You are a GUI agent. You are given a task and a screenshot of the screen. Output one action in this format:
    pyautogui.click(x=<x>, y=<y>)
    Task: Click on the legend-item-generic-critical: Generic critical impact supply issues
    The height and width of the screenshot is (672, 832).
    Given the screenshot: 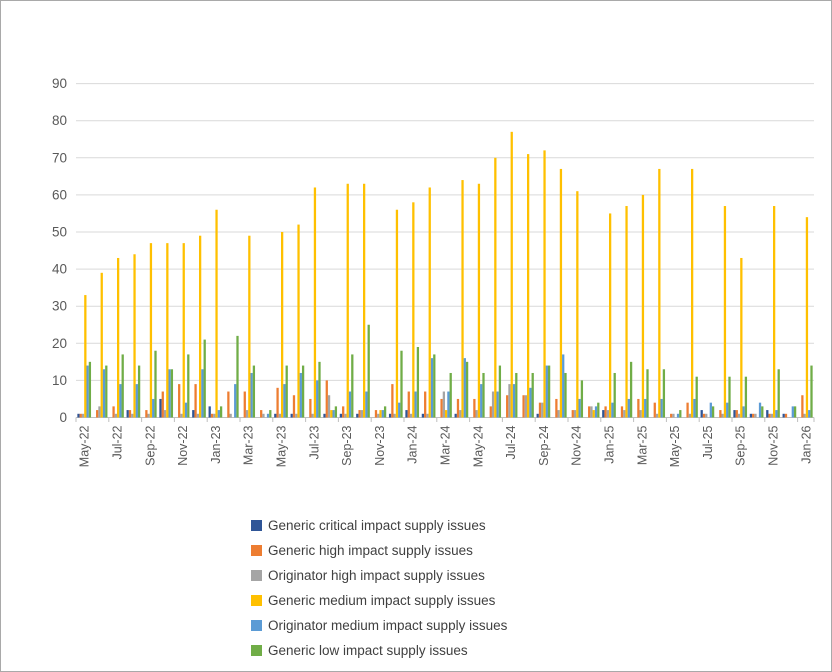 What is the action you would take?
    pyautogui.click(x=379, y=525)
    